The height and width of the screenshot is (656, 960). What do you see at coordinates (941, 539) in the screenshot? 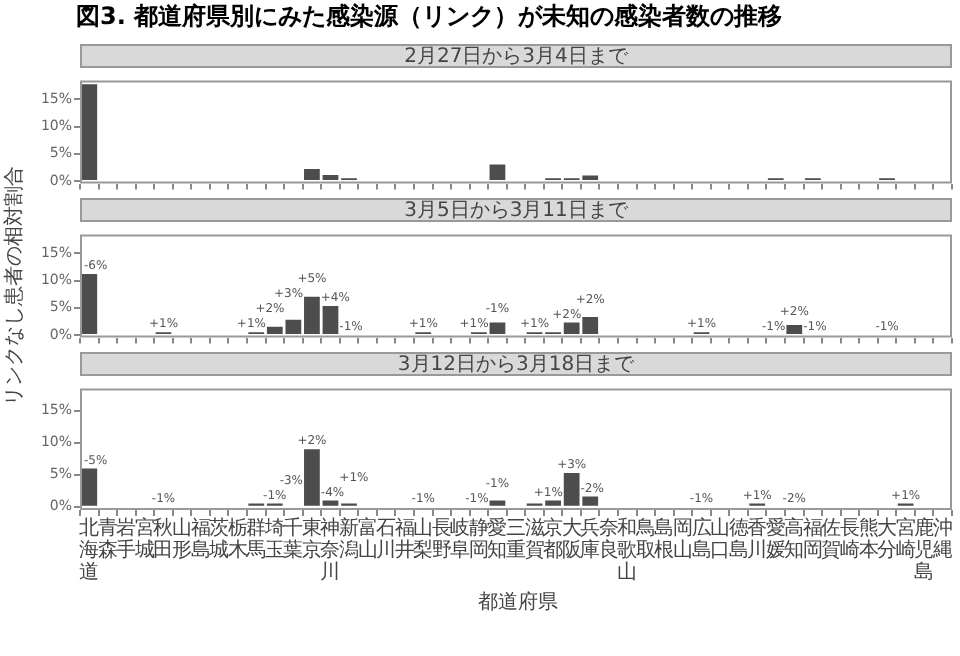
I see `x-tick-label: 沖縄` at bounding box center [941, 539].